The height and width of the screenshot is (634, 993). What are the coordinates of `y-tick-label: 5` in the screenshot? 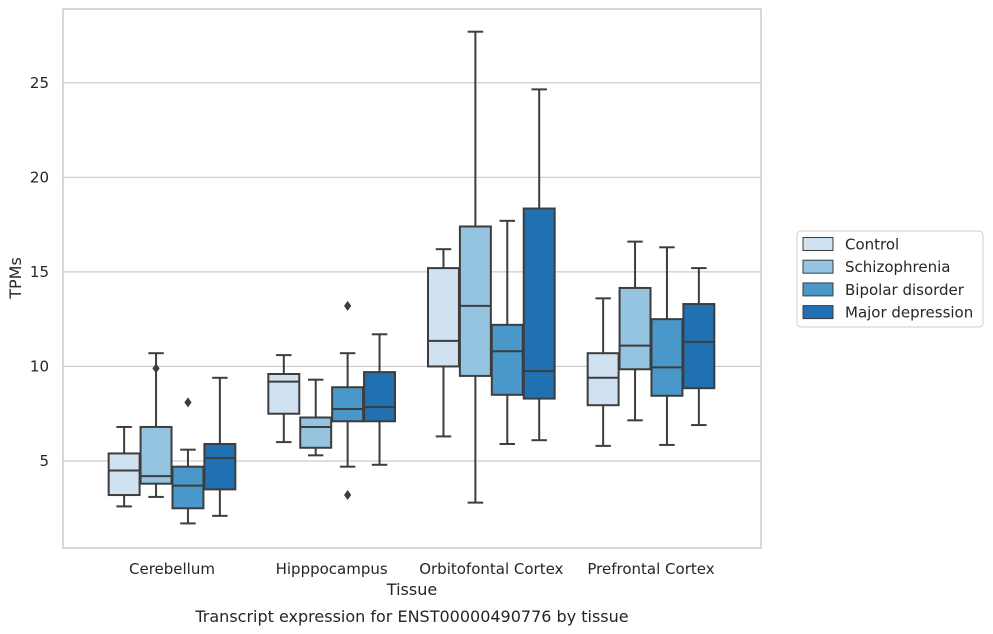 It's located at (44, 461).